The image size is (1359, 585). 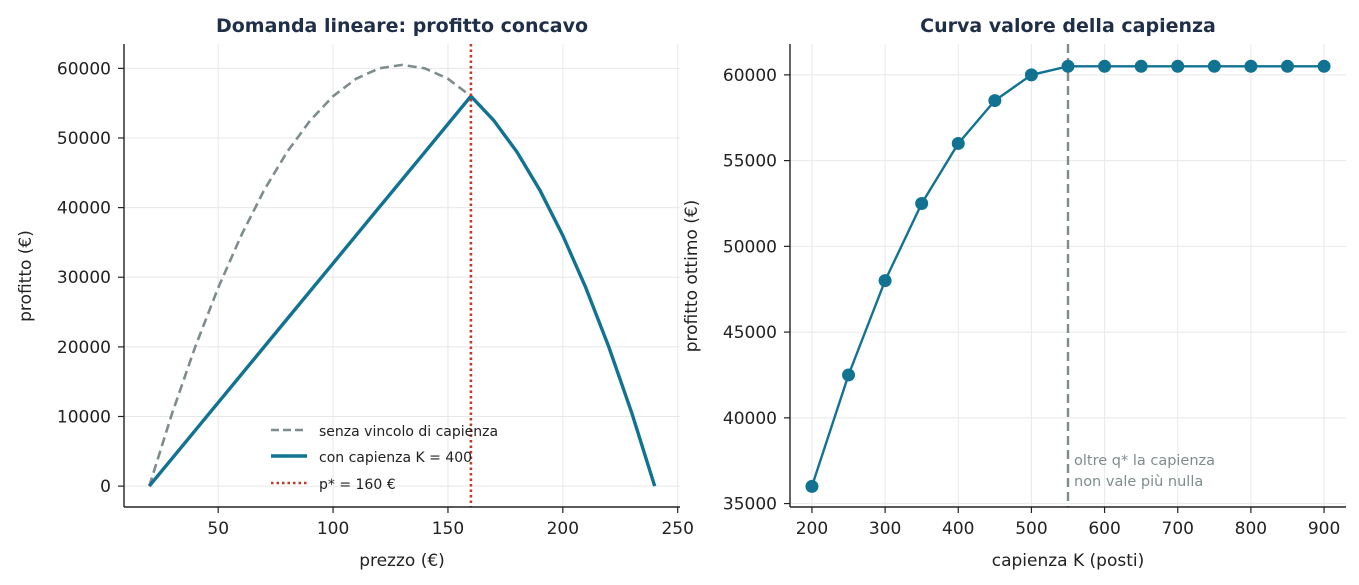 What do you see at coordinates (677, 529) in the screenshot?
I see `x-tick-label: 250` at bounding box center [677, 529].